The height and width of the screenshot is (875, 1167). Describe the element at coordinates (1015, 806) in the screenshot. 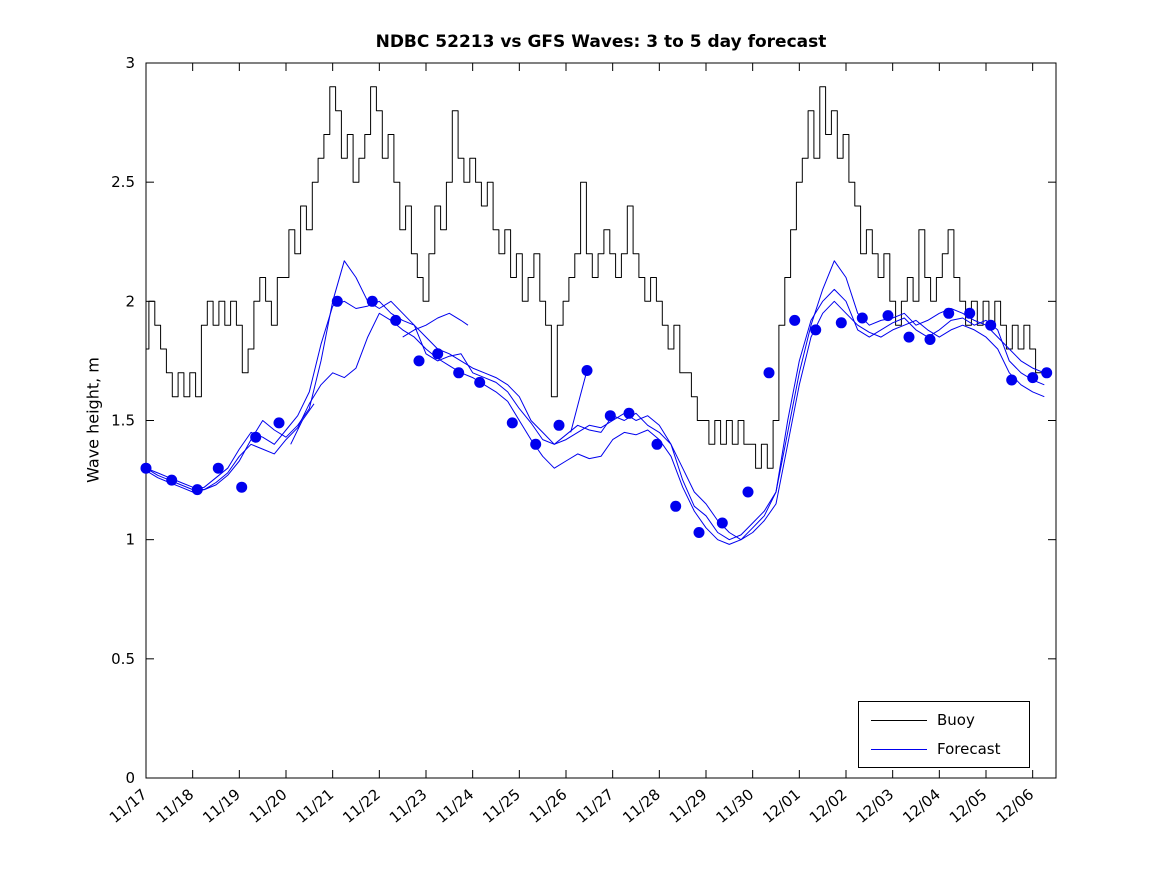

I see `x-tick-label: 12/06` at that location.